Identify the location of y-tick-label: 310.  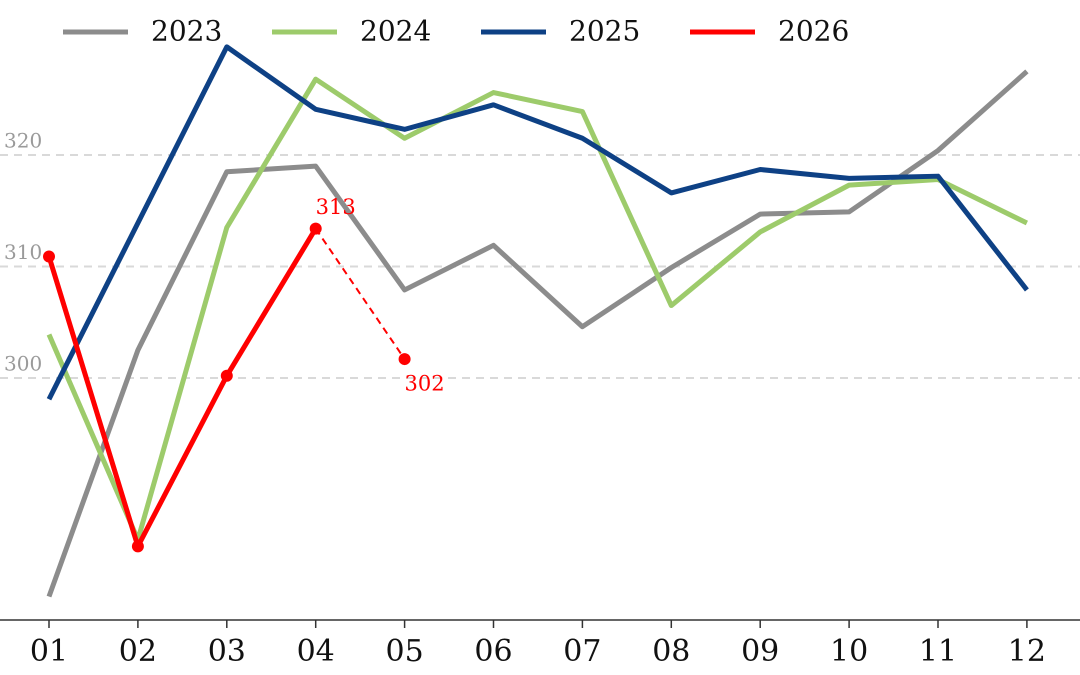
(23, 252).